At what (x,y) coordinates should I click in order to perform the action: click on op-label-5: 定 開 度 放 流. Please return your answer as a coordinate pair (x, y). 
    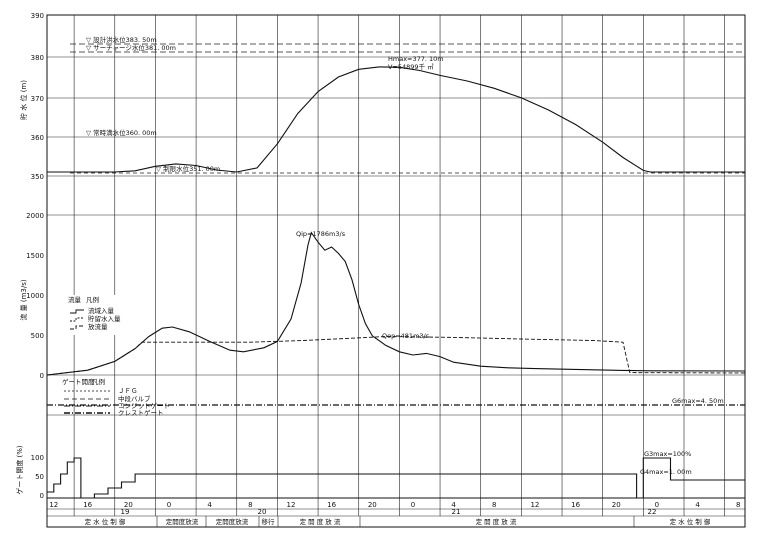
    Looking at the image, I should click on (320, 521).